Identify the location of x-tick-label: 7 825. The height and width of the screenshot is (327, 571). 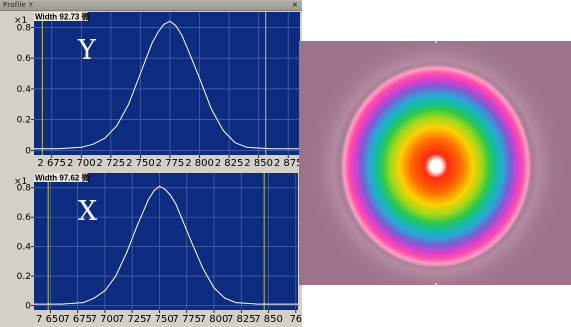
(241, 319).